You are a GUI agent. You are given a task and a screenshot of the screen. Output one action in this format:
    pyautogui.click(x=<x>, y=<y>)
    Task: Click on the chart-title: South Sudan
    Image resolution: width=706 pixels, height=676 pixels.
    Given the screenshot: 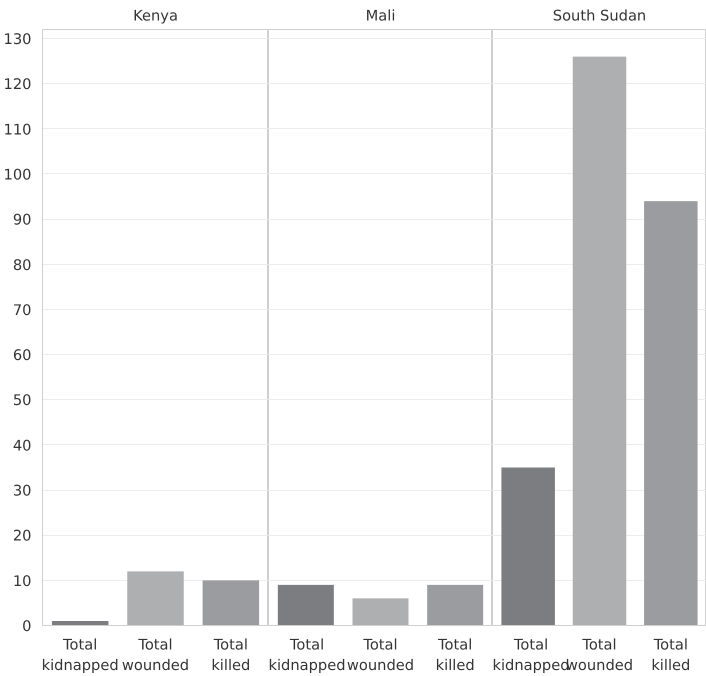 What is the action you would take?
    pyautogui.click(x=599, y=16)
    